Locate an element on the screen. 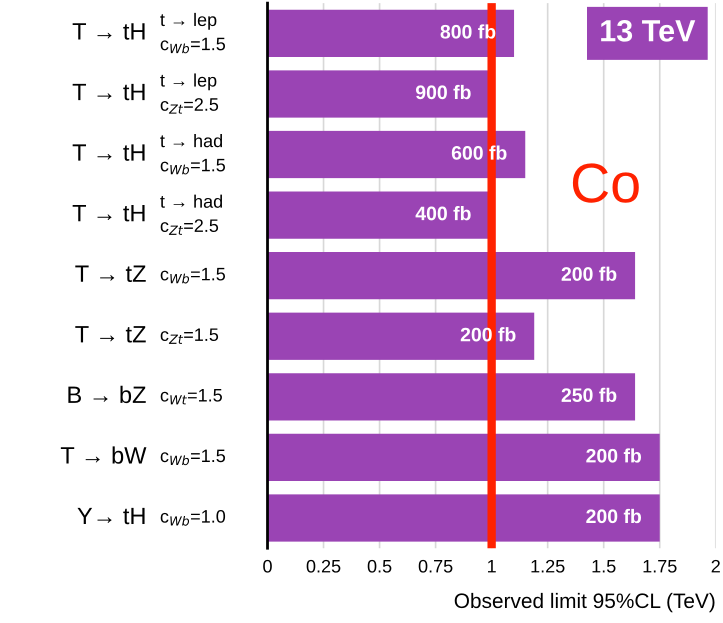  y-tick-label: B → bZ c$_{Wt}$=1.5 is located at coordinates (145, 395).